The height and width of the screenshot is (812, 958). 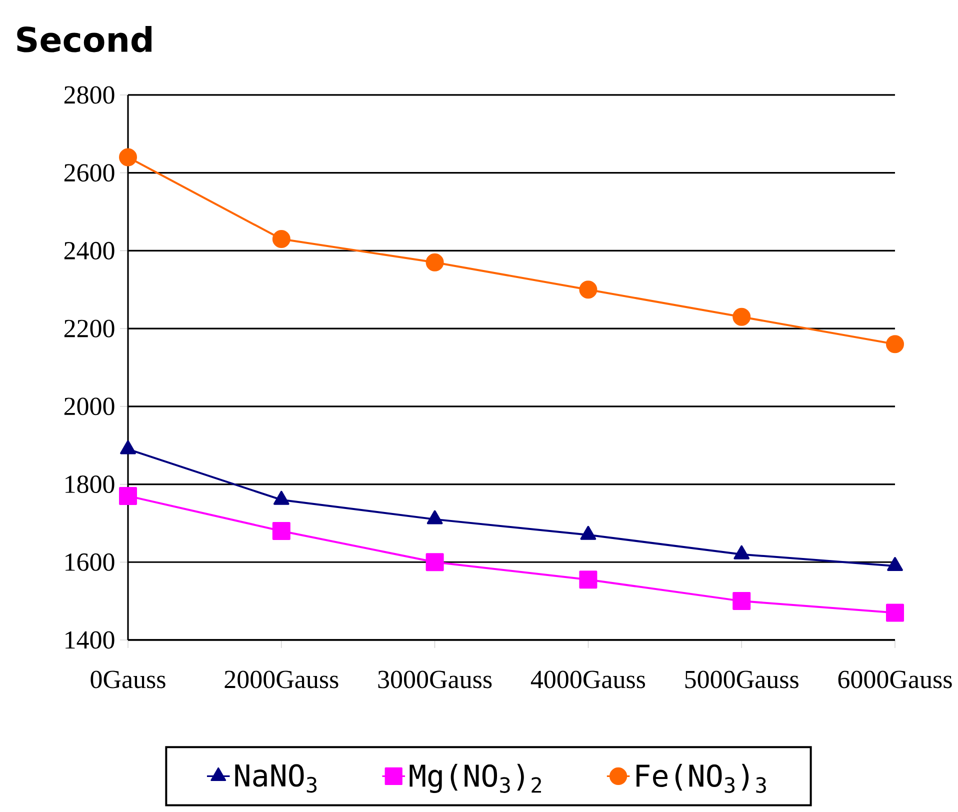 What do you see at coordinates (89, 329) in the screenshot?
I see `y-tick-label: 2200` at bounding box center [89, 329].